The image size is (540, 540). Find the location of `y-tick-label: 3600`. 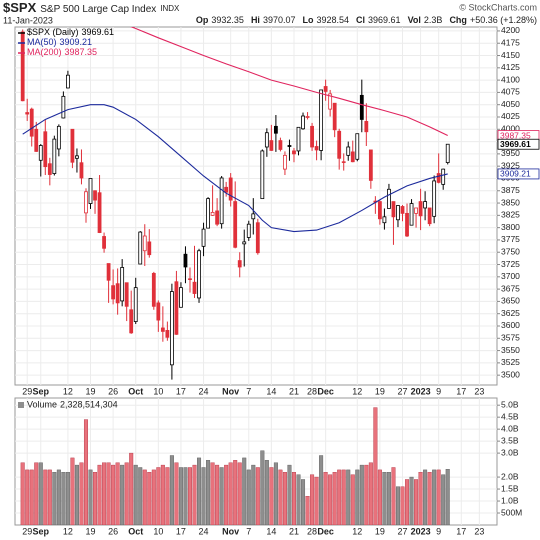

y-tick-label: 3600 is located at coordinates (510, 325).